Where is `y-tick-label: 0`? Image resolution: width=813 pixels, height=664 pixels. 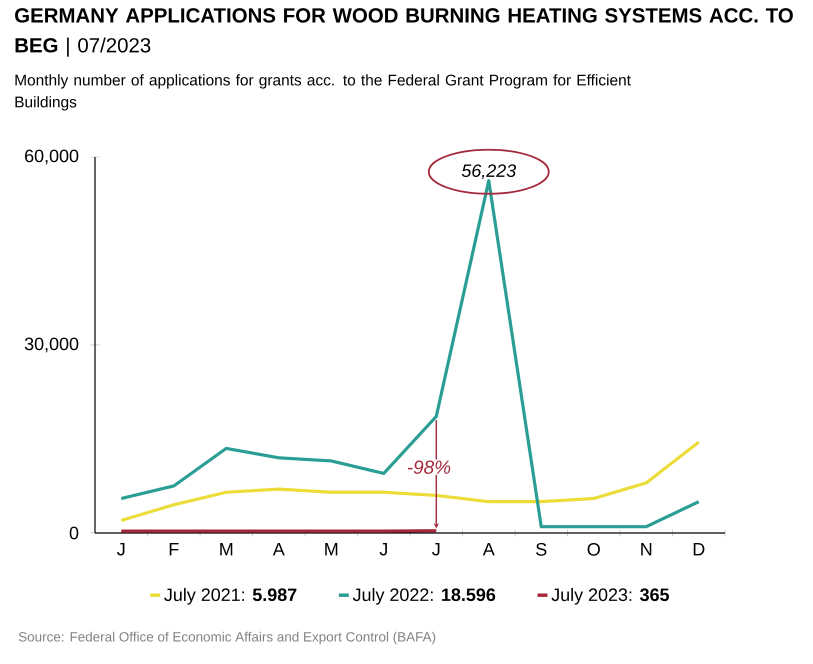
y-tick-label: 0 is located at coordinates (74, 533).